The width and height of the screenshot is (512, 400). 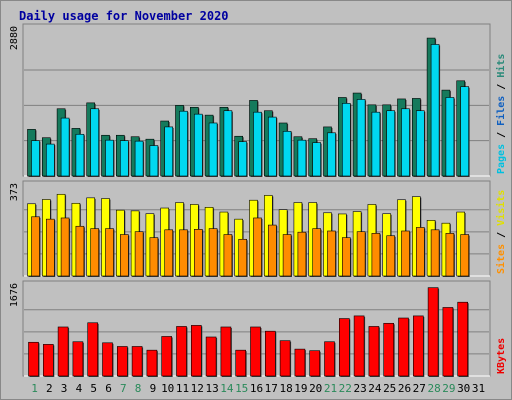 What do you see at coordinates (359, 388) in the screenshot?
I see `day-label: 23` at bounding box center [359, 388].